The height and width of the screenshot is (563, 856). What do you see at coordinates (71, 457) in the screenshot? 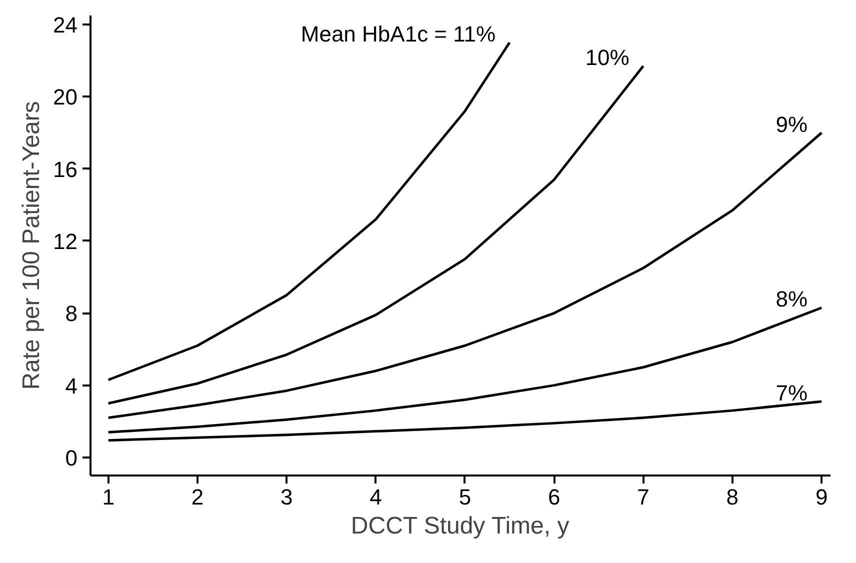
I see `y-tick-label: 0` at bounding box center [71, 457].